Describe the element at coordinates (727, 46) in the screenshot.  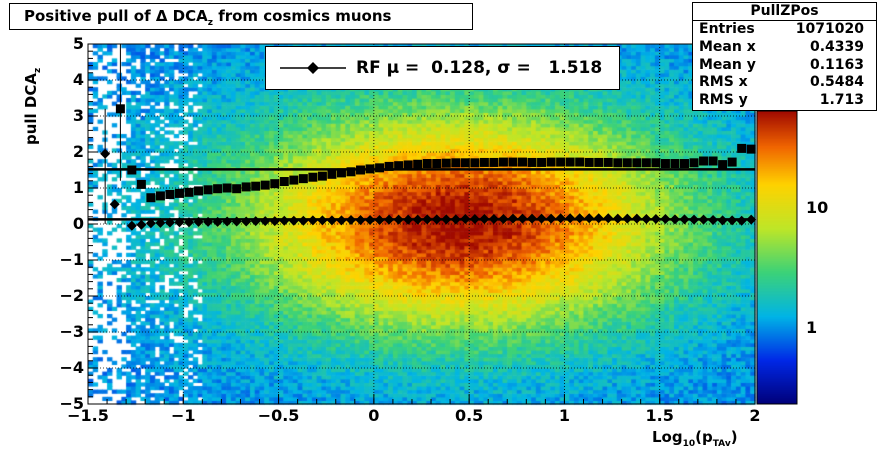
I see `stats-label: Mean x` at that location.